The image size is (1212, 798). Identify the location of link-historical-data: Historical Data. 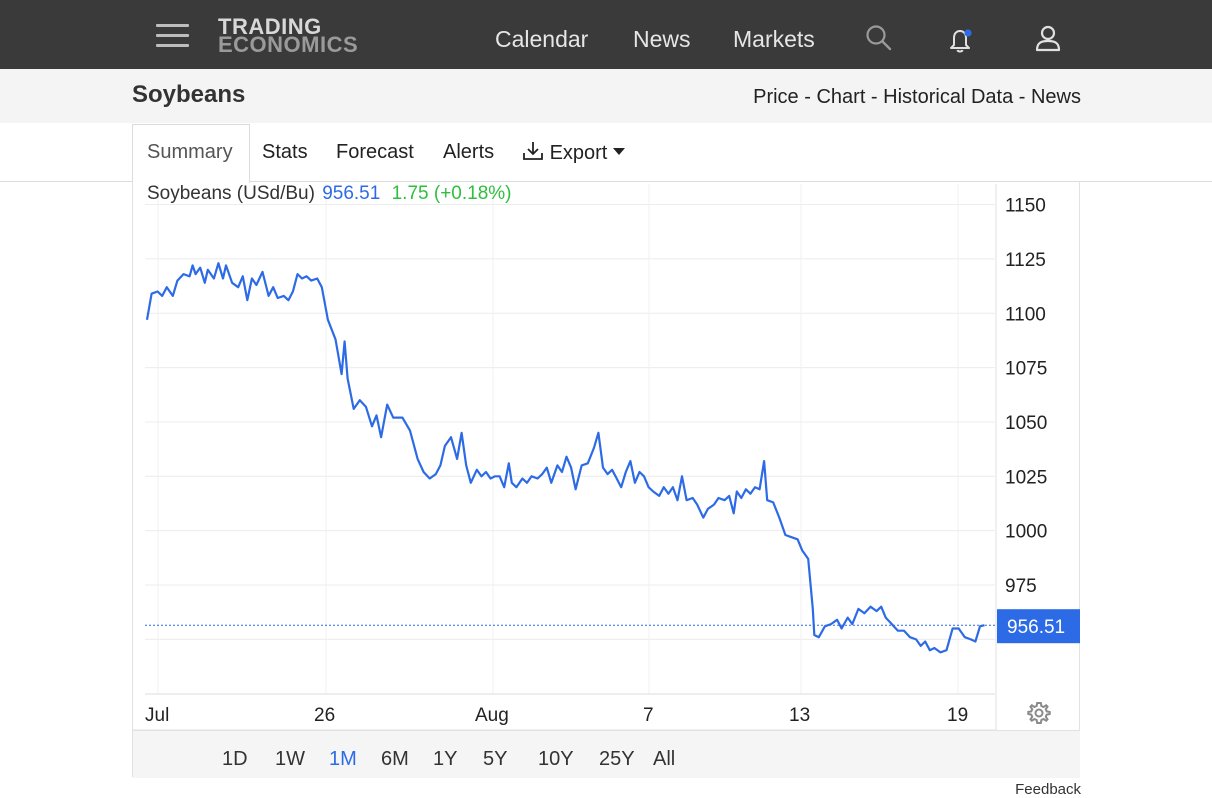
(948, 97).